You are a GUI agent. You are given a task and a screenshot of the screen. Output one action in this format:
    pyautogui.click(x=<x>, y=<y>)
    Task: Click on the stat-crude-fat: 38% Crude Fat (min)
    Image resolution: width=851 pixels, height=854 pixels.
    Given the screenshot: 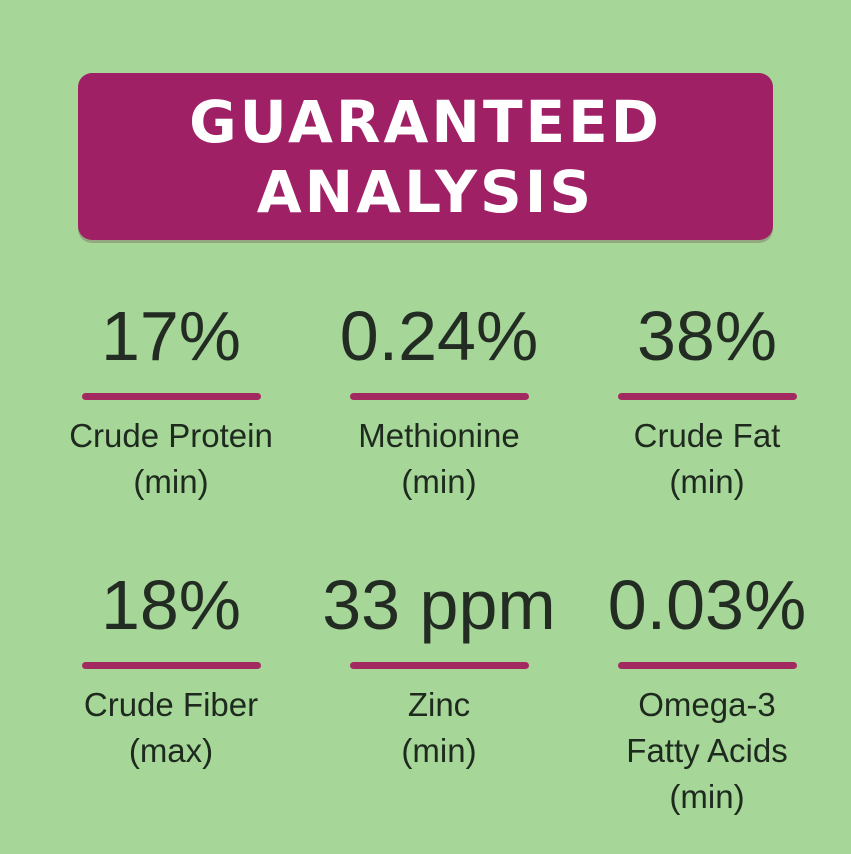 What is the action you would take?
    pyautogui.click(x=707, y=402)
    